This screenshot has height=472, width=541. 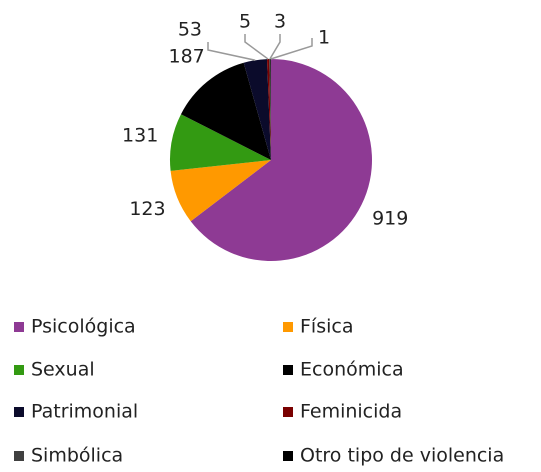 What do you see at coordinates (280, 22) in the screenshot?
I see `data-label: 3` at bounding box center [280, 22].